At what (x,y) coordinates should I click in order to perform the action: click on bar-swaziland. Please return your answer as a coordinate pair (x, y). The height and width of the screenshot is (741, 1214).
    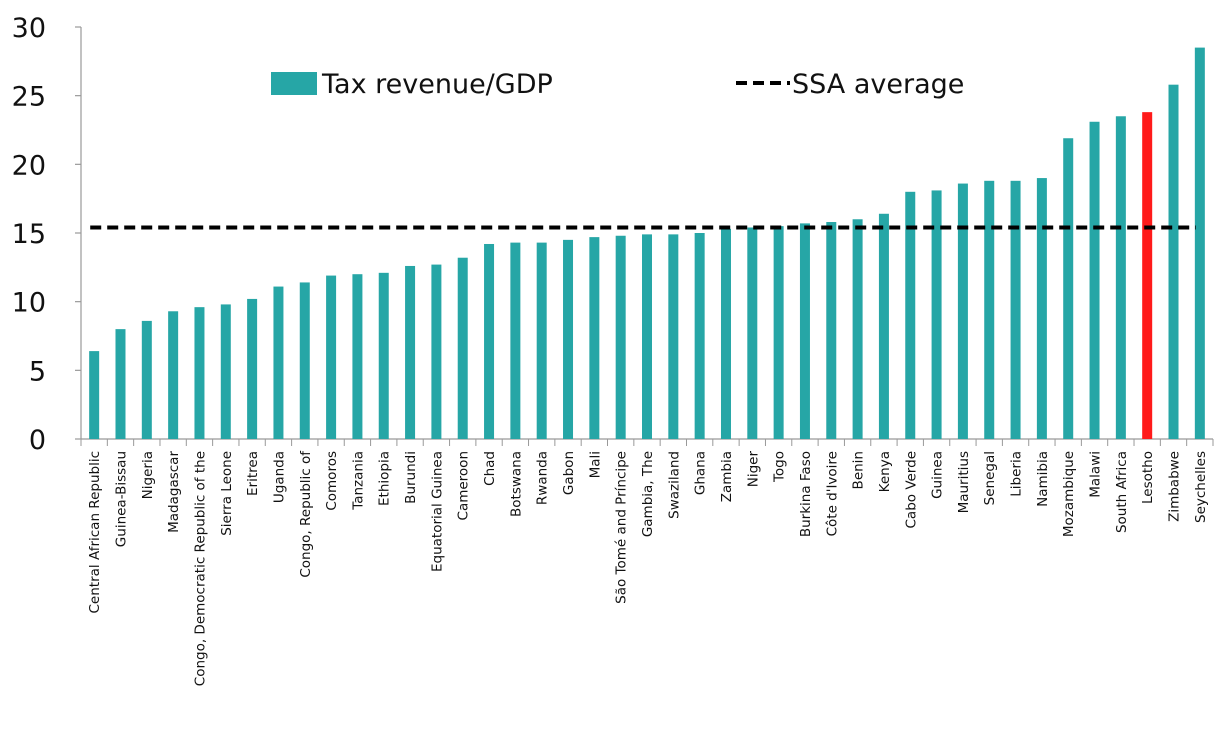
    Looking at the image, I should click on (673, 336).